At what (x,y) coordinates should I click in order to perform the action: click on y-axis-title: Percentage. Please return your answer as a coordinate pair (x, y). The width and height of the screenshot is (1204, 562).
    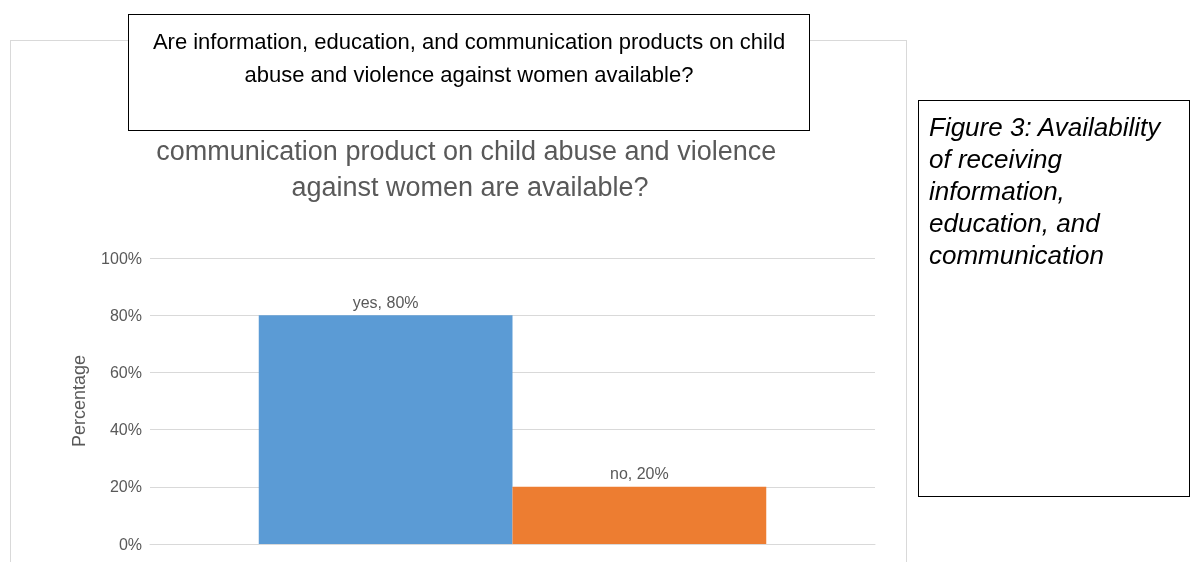
    Looking at the image, I should click on (79, 401).